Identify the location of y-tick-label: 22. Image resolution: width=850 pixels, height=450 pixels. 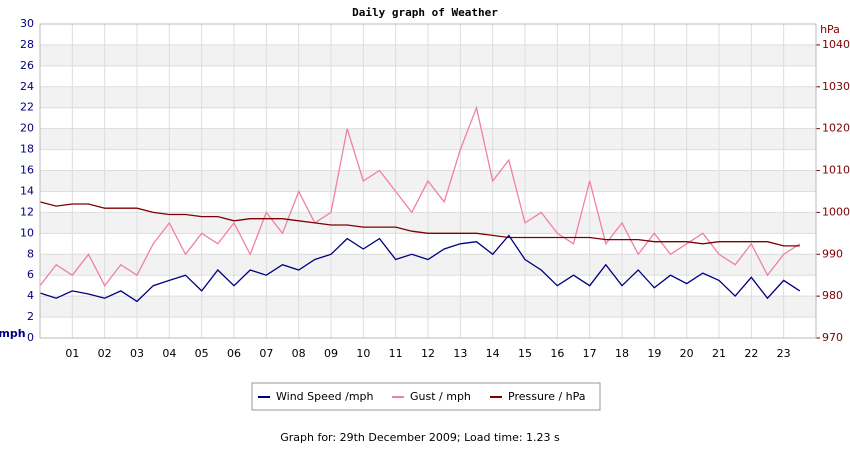
(27, 107).